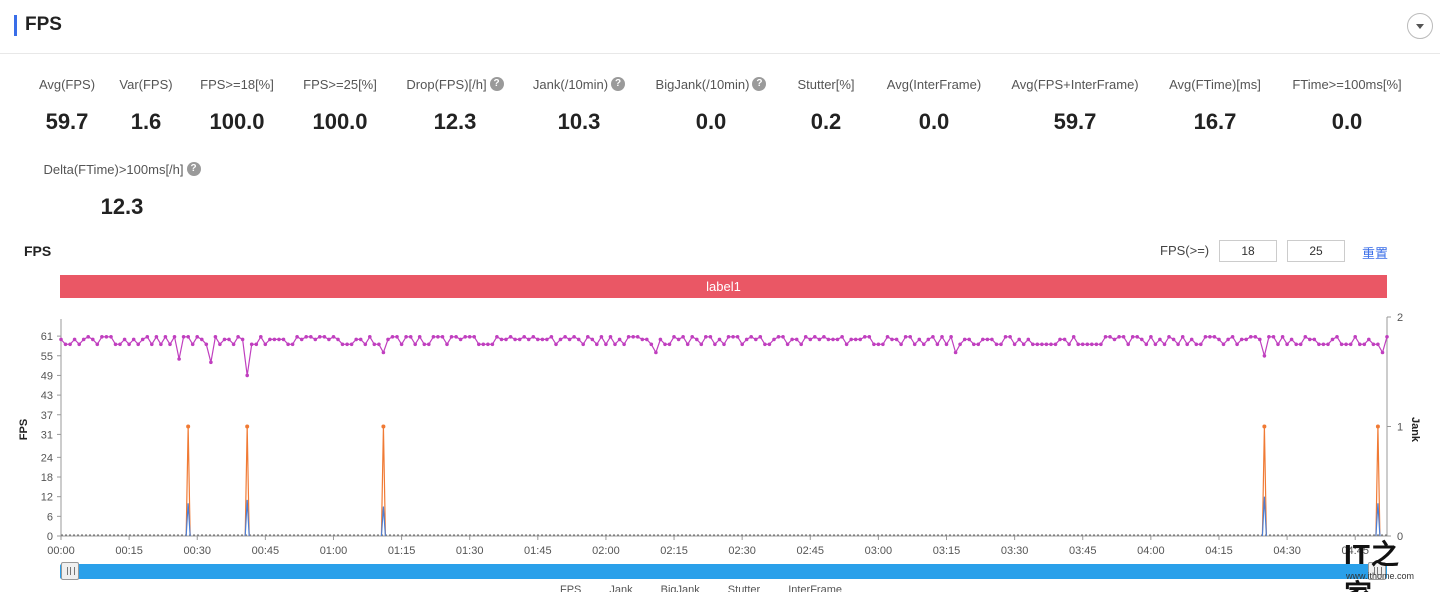  Describe the element at coordinates (1075, 105) in the screenshot. I see `metric-card: Avg(FPS+InterFrame) 59.7` at that location.